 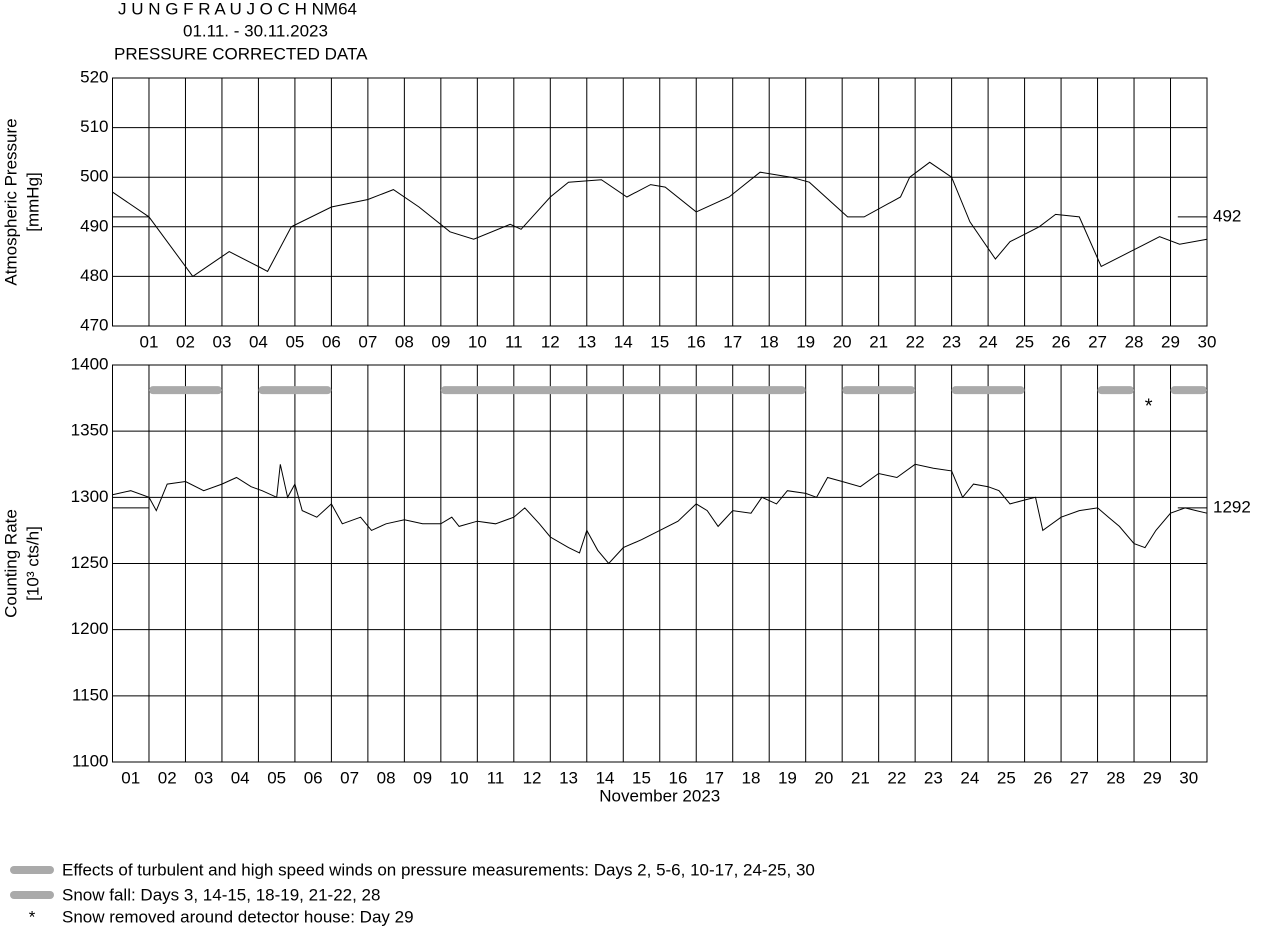 What do you see at coordinates (1227, 215) in the screenshot?
I see `reference-label: 492` at bounding box center [1227, 215].